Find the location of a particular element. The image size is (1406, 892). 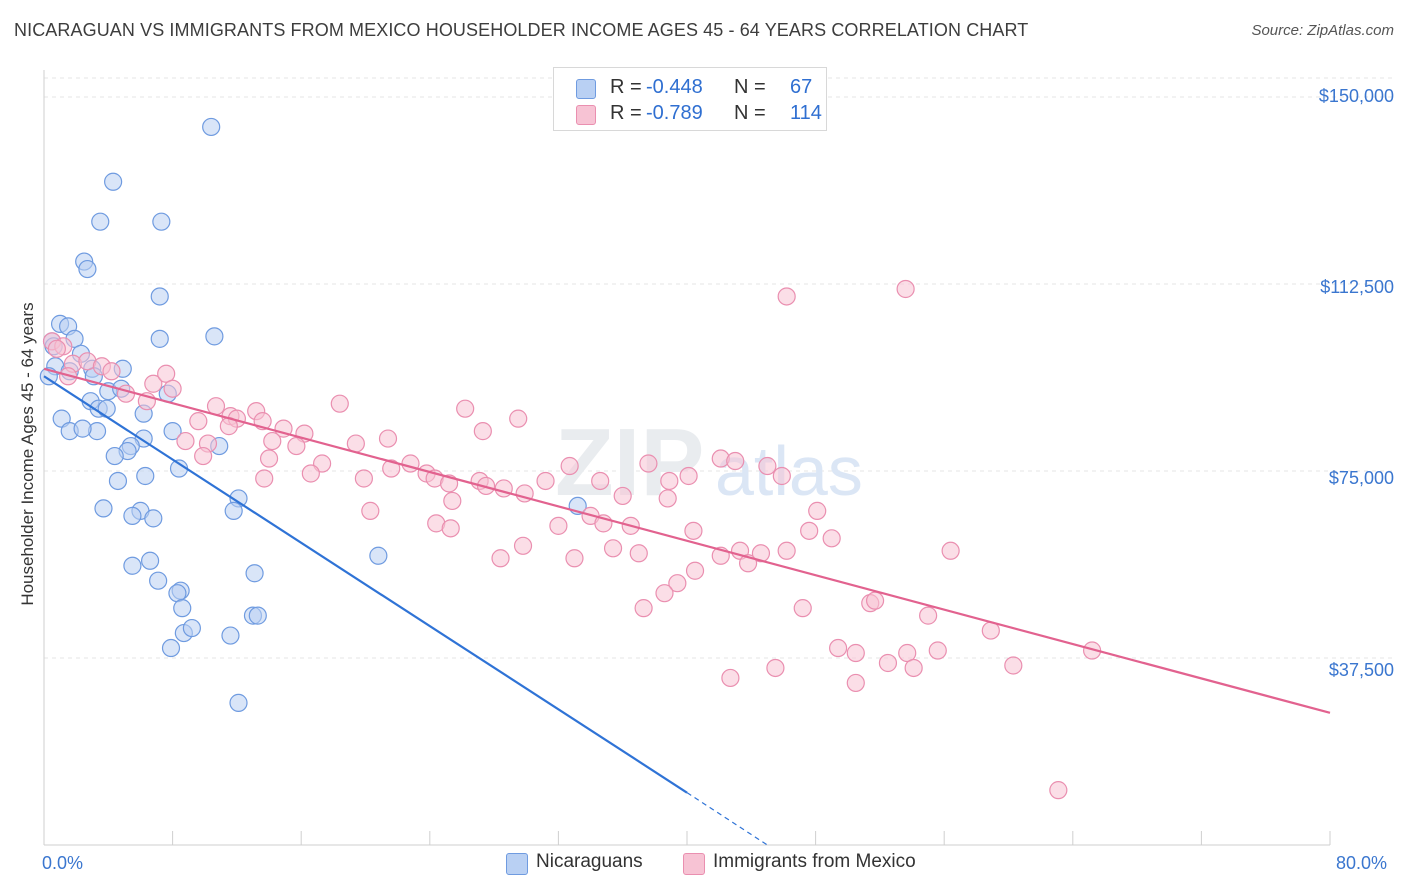

correlation-legend: R = -0.448 N = 67 R = -0.789 N = 114 is located at coordinates (690, 99).